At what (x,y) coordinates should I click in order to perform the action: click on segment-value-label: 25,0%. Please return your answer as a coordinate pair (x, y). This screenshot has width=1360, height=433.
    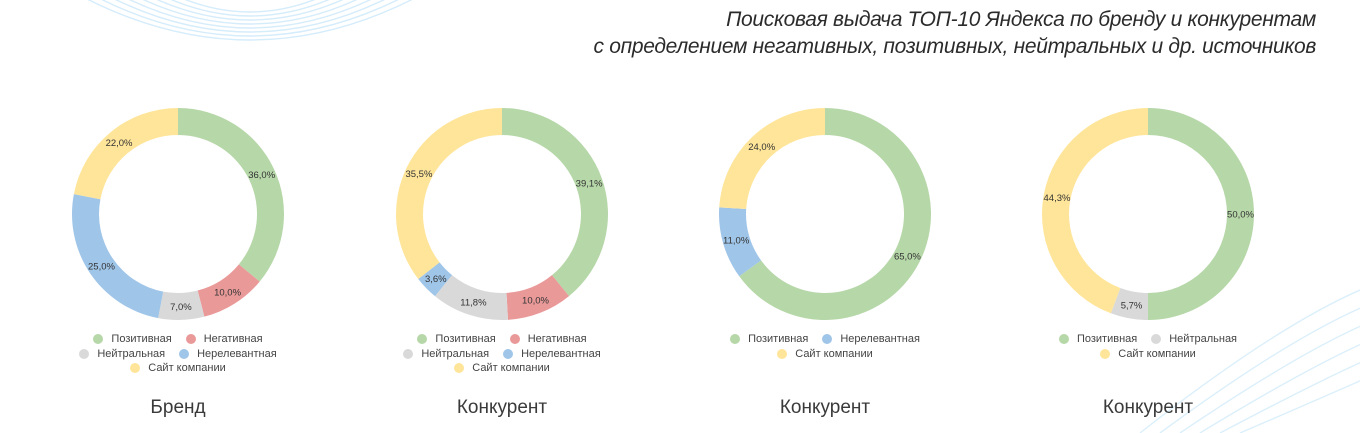
    Looking at the image, I should click on (101, 266).